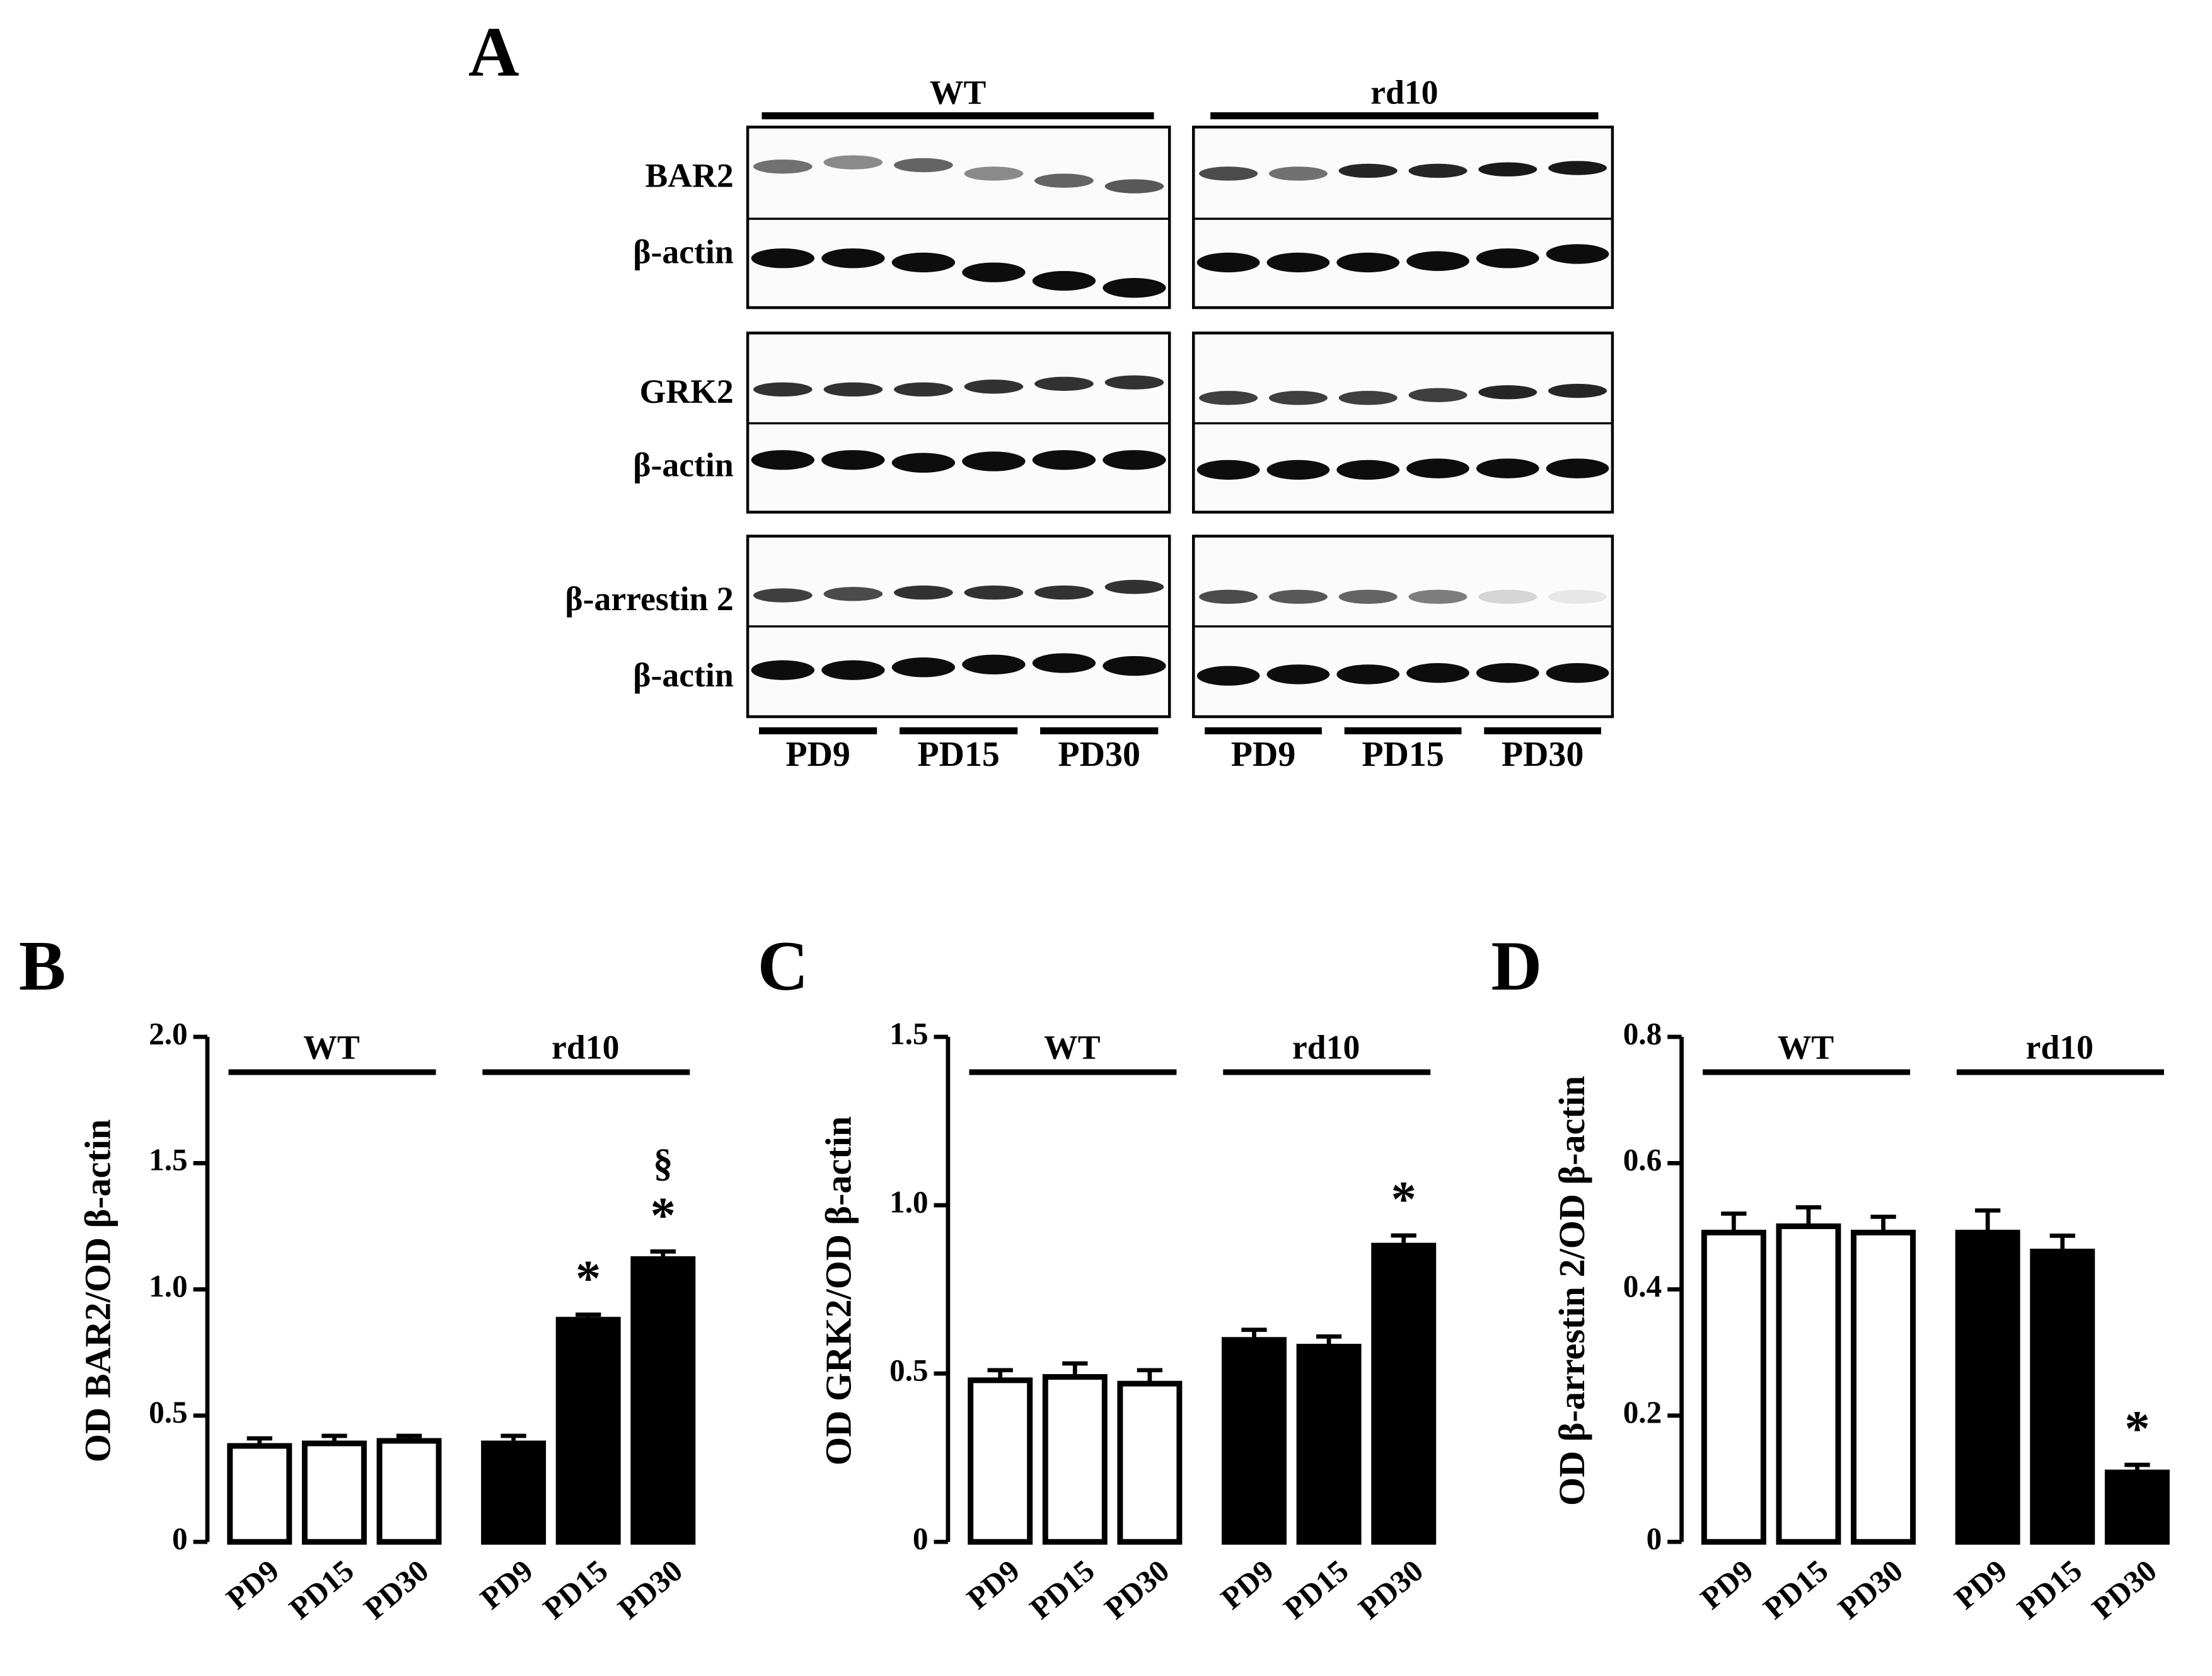 The width and height of the screenshot is (2212, 1676). Describe the element at coordinates (838, 1290) in the screenshot. I see `y-axis-label: OD GRK2/OD β-actin` at that location.